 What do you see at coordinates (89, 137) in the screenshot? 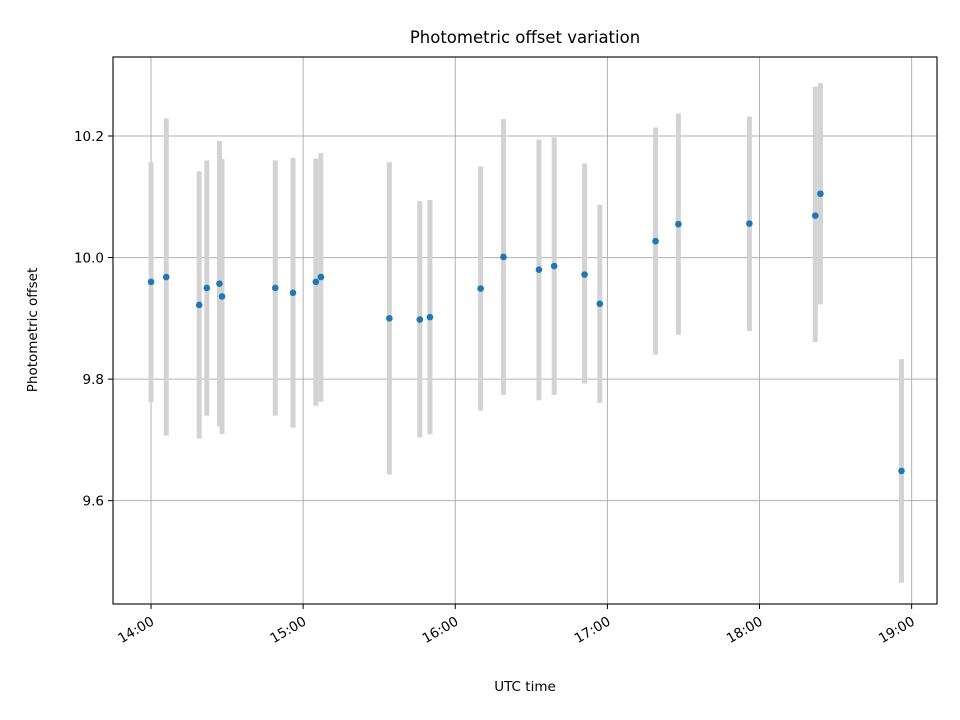
I see `y-tick-label: 10.2` at bounding box center [89, 137].